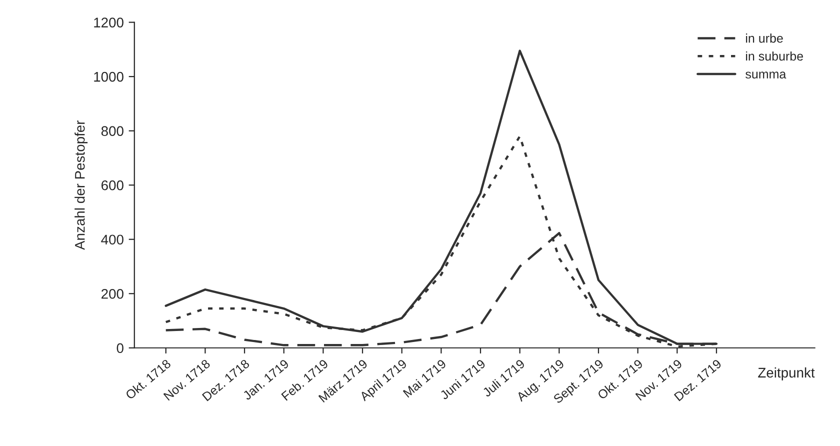 The width and height of the screenshot is (840, 446). What do you see at coordinates (109, 23) in the screenshot?
I see `y-tick-label: 1200` at bounding box center [109, 23].